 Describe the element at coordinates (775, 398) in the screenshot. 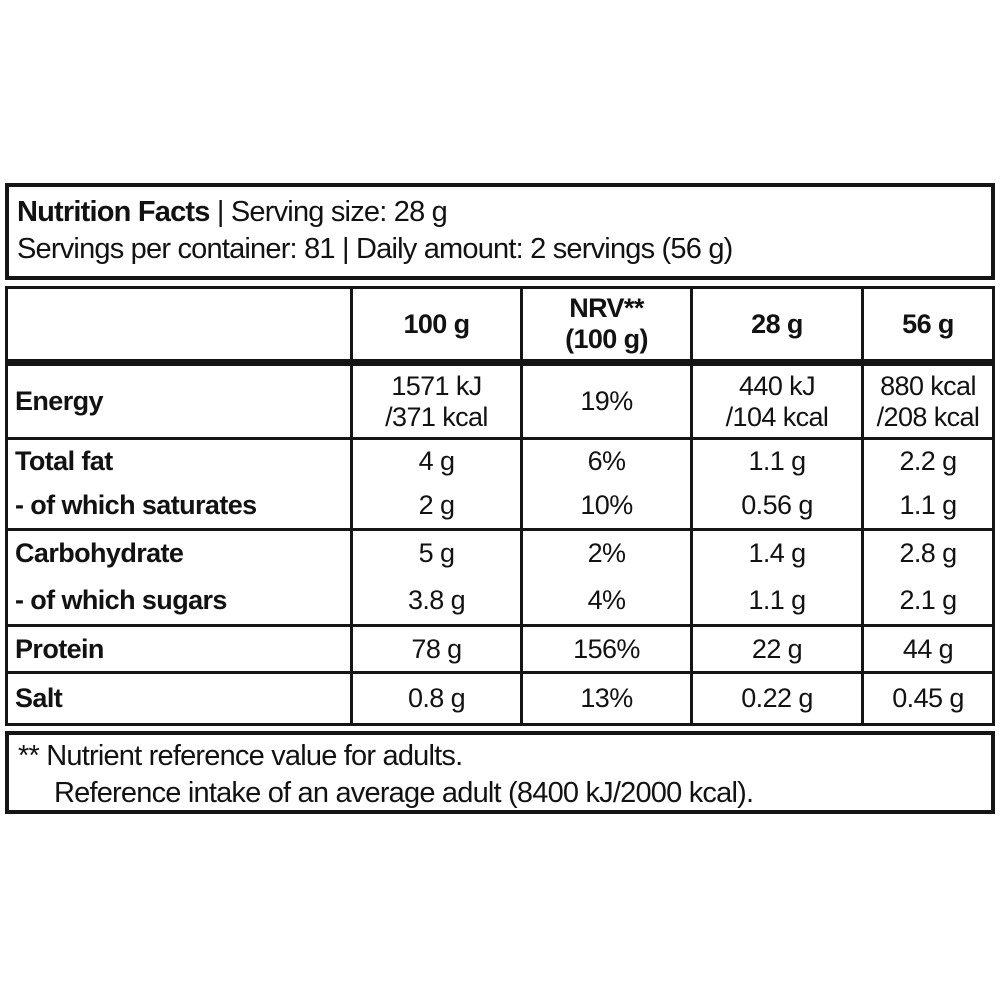

I see `value-energy-28g: 440 kJ /104 kcal` at that location.